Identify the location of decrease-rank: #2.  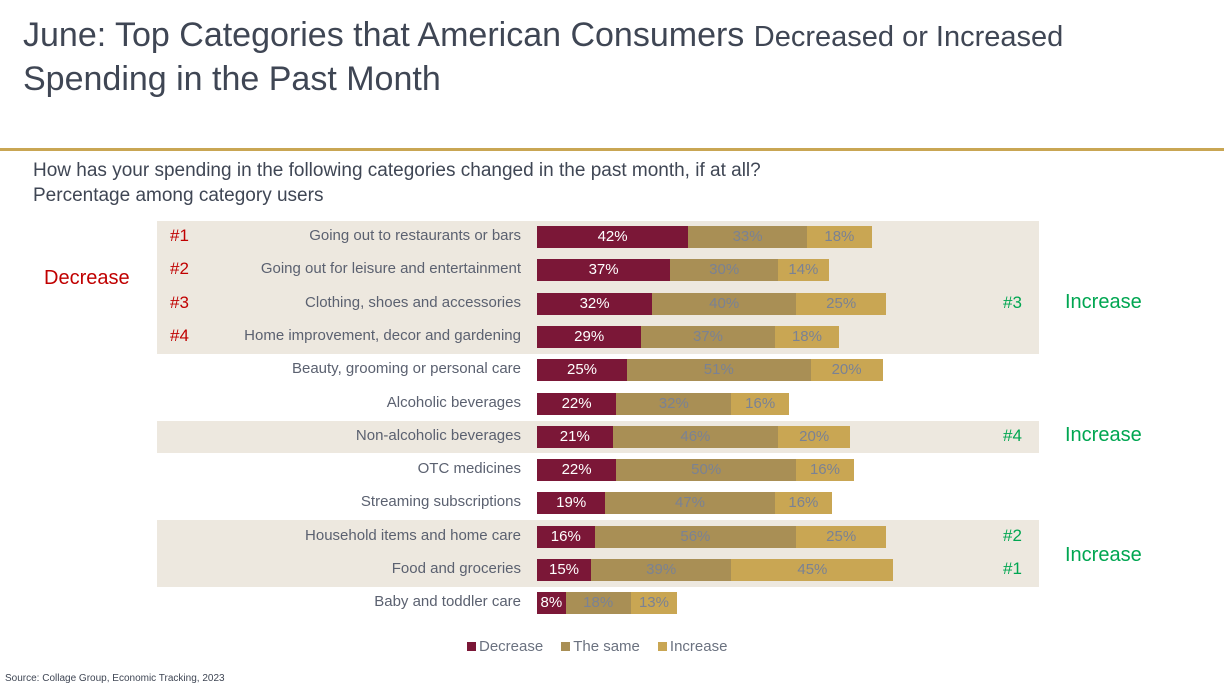
(179, 269).